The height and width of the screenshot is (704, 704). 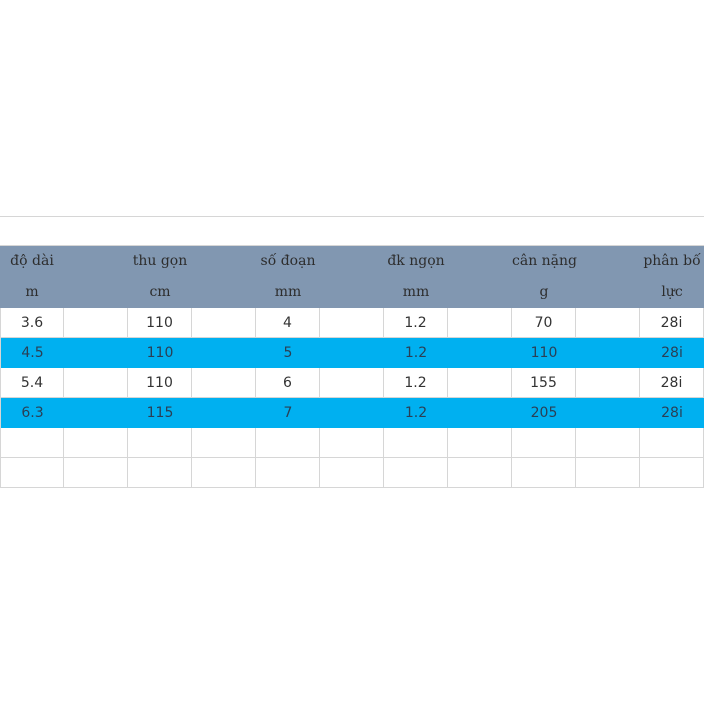 What do you see at coordinates (32, 261) in the screenshot?
I see `cell: độ dài` at bounding box center [32, 261].